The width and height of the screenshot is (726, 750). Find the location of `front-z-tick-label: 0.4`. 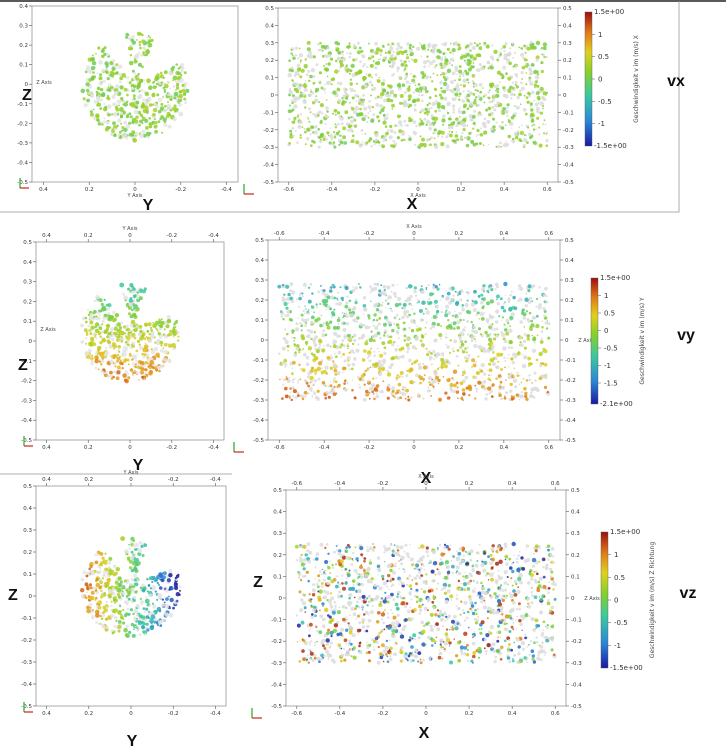

front-z-tick-label: 0.4 is located at coordinates (277, 513).